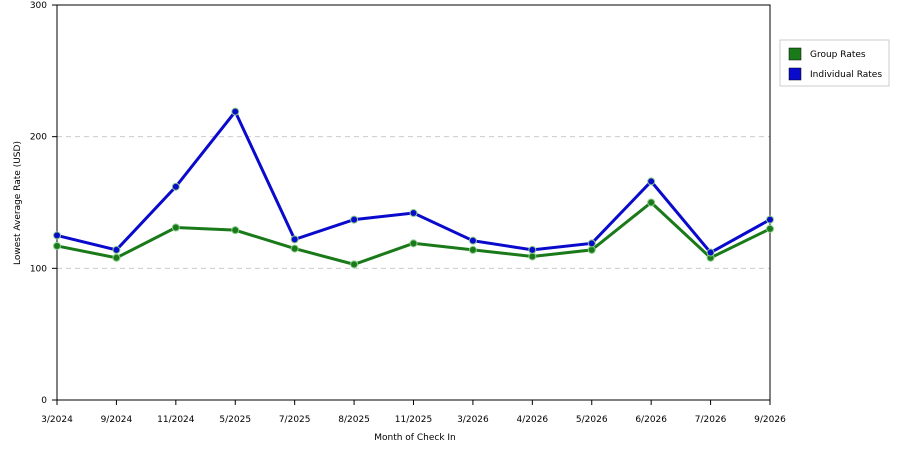 The width and height of the screenshot is (900, 450). I want to click on legend-label: Group Rates, so click(838, 55).